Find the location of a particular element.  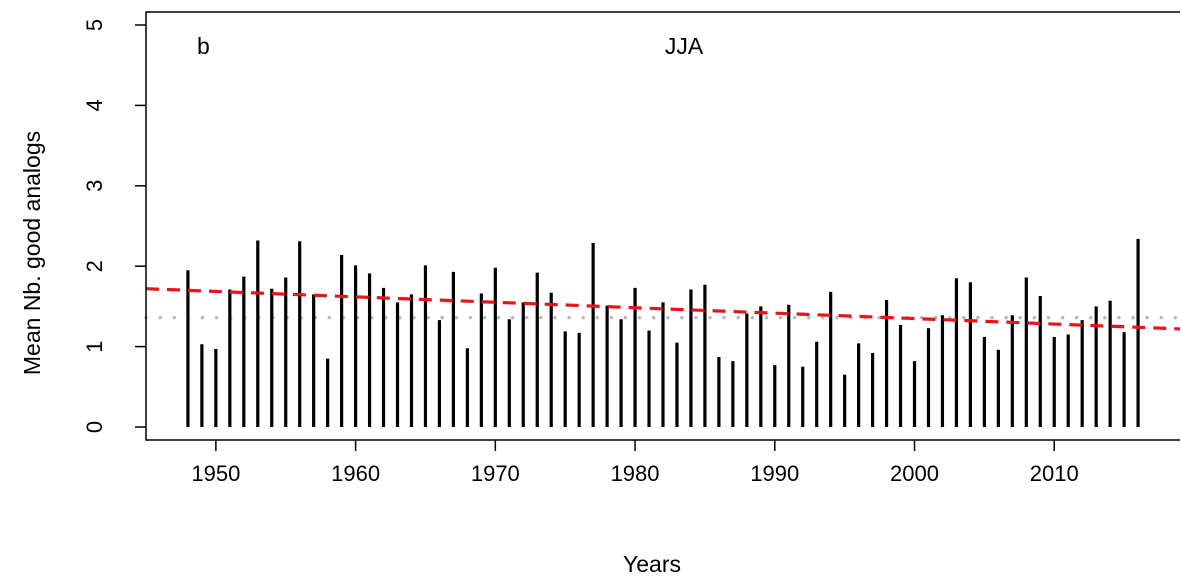

trend-line is located at coordinates (663, 309).